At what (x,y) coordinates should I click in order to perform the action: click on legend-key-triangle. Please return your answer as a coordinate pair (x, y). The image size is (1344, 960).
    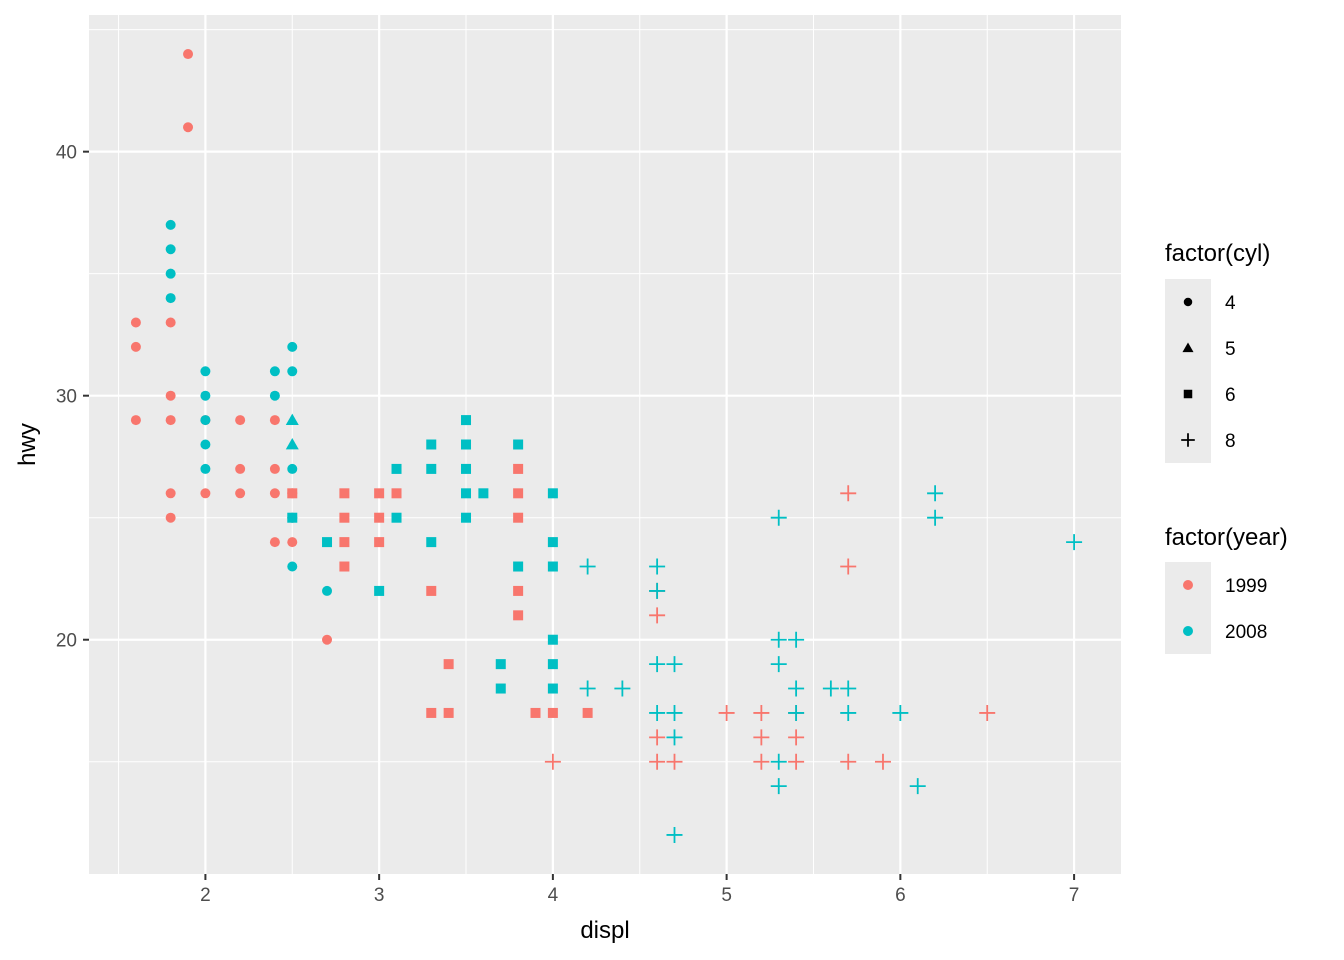
    Looking at the image, I should click on (1188, 347).